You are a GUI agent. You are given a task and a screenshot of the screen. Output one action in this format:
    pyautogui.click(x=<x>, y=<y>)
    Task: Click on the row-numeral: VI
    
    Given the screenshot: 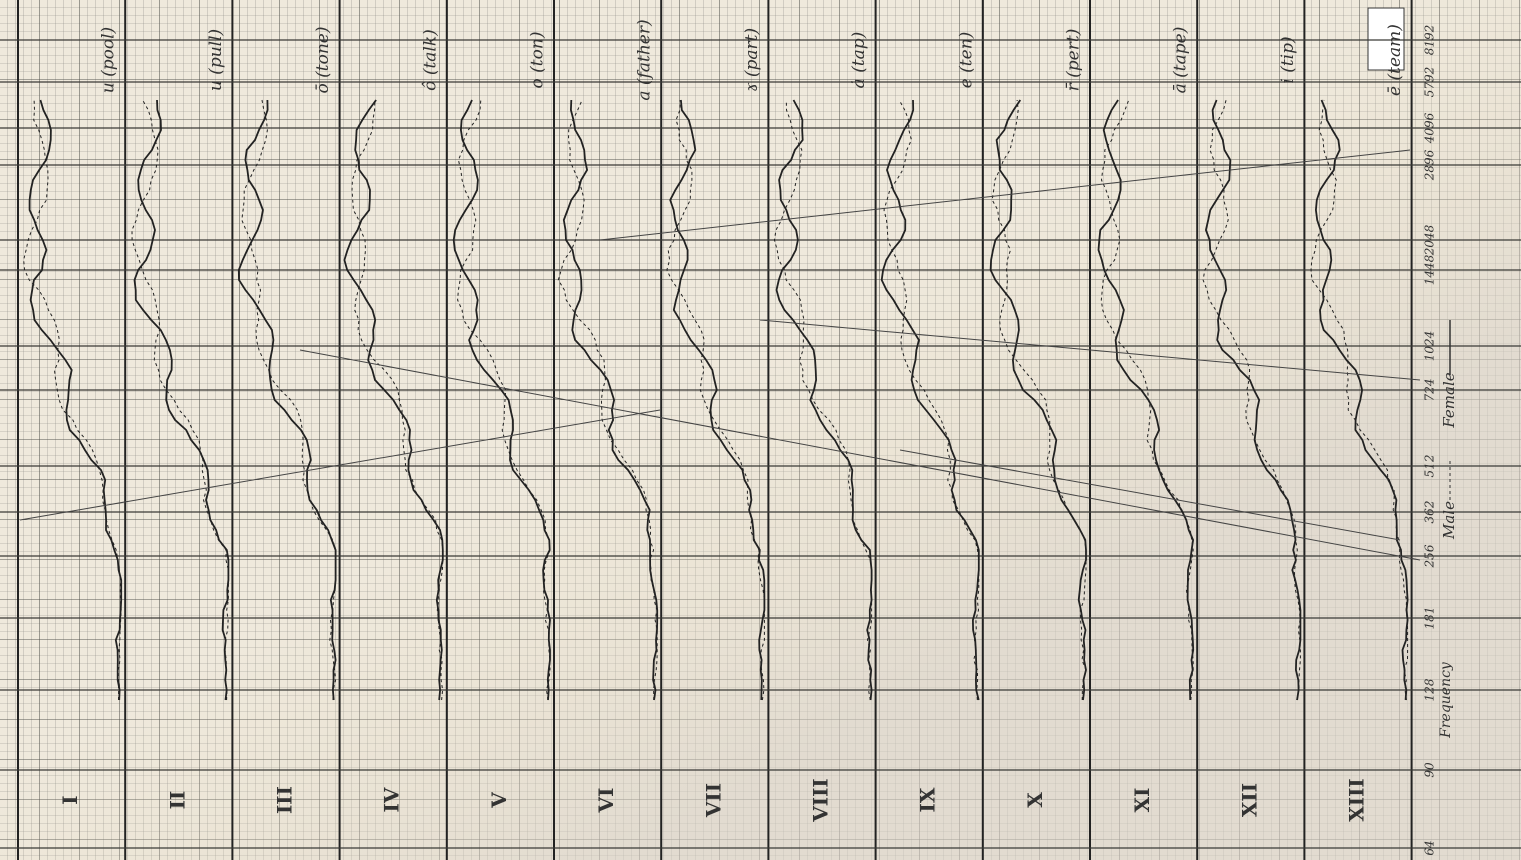 What is the action you would take?
    pyautogui.click(x=606, y=801)
    